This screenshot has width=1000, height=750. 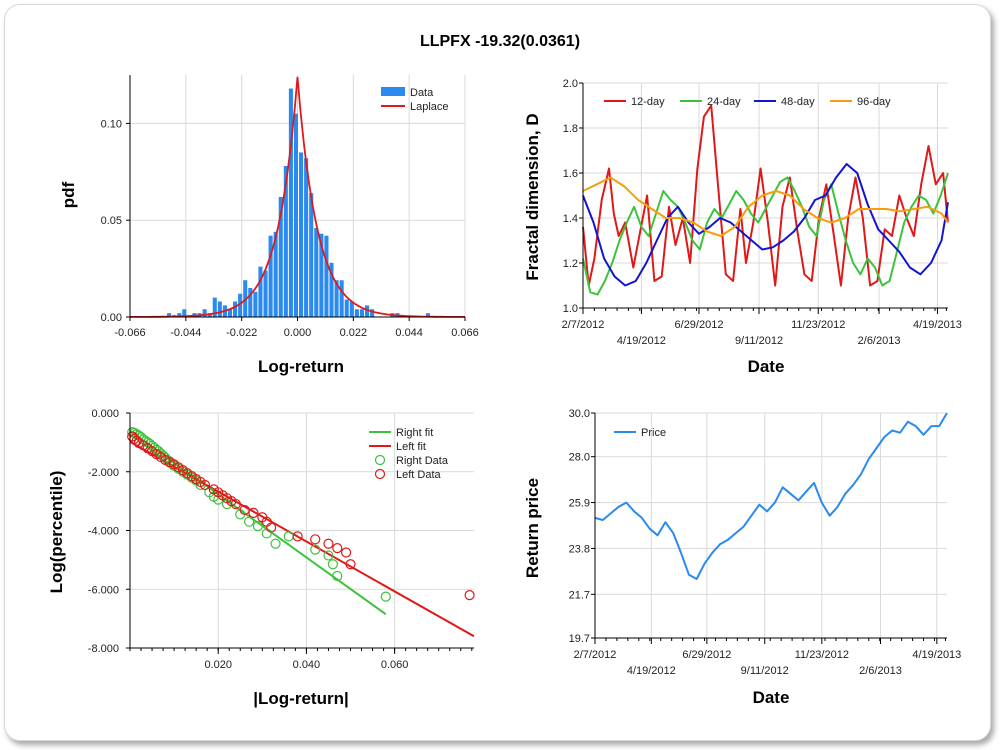 I want to click on legend-right-data-swatch, so click(x=380, y=460).